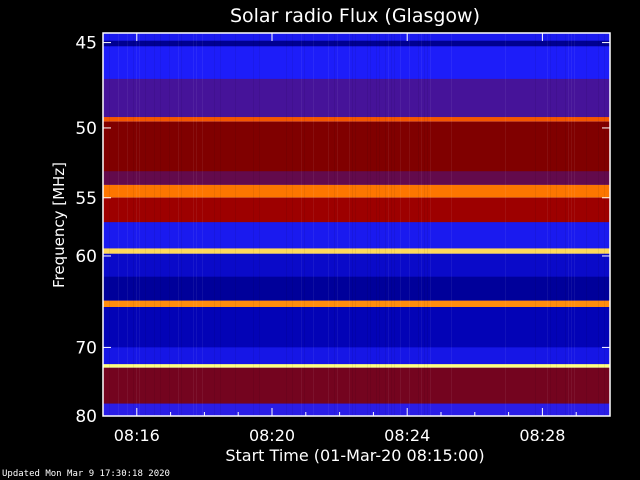 The width and height of the screenshot is (640, 480). What do you see at coordinates (86, 257) in the screenshot?
I see `y-tick-label: 60` at bounding box center [86, 257].